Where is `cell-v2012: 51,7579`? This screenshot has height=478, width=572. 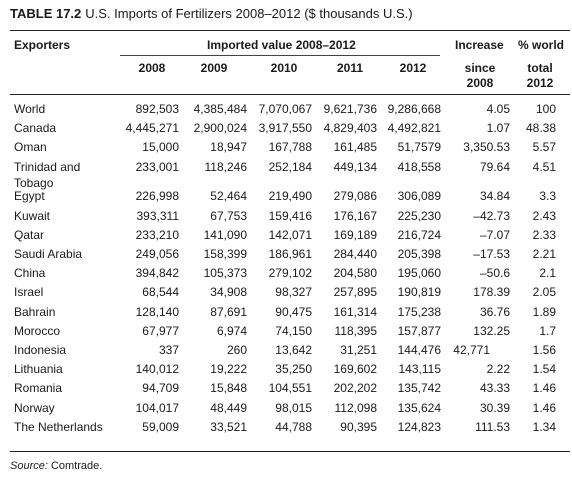
cell-v2012: 51,7579 is located at coordinates (419, 147).